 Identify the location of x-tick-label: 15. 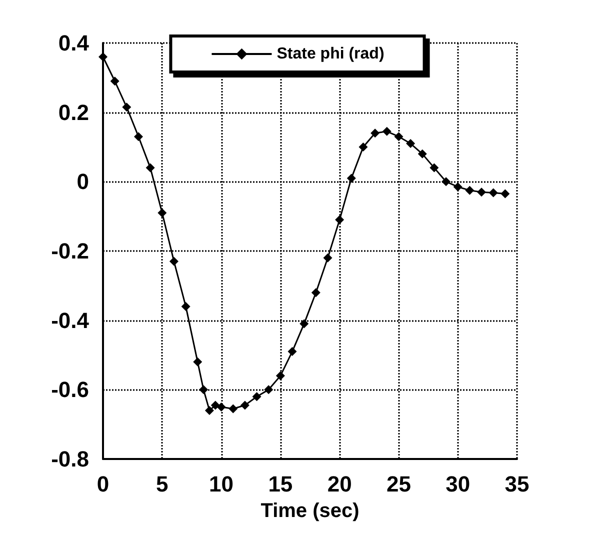
(280, 484).